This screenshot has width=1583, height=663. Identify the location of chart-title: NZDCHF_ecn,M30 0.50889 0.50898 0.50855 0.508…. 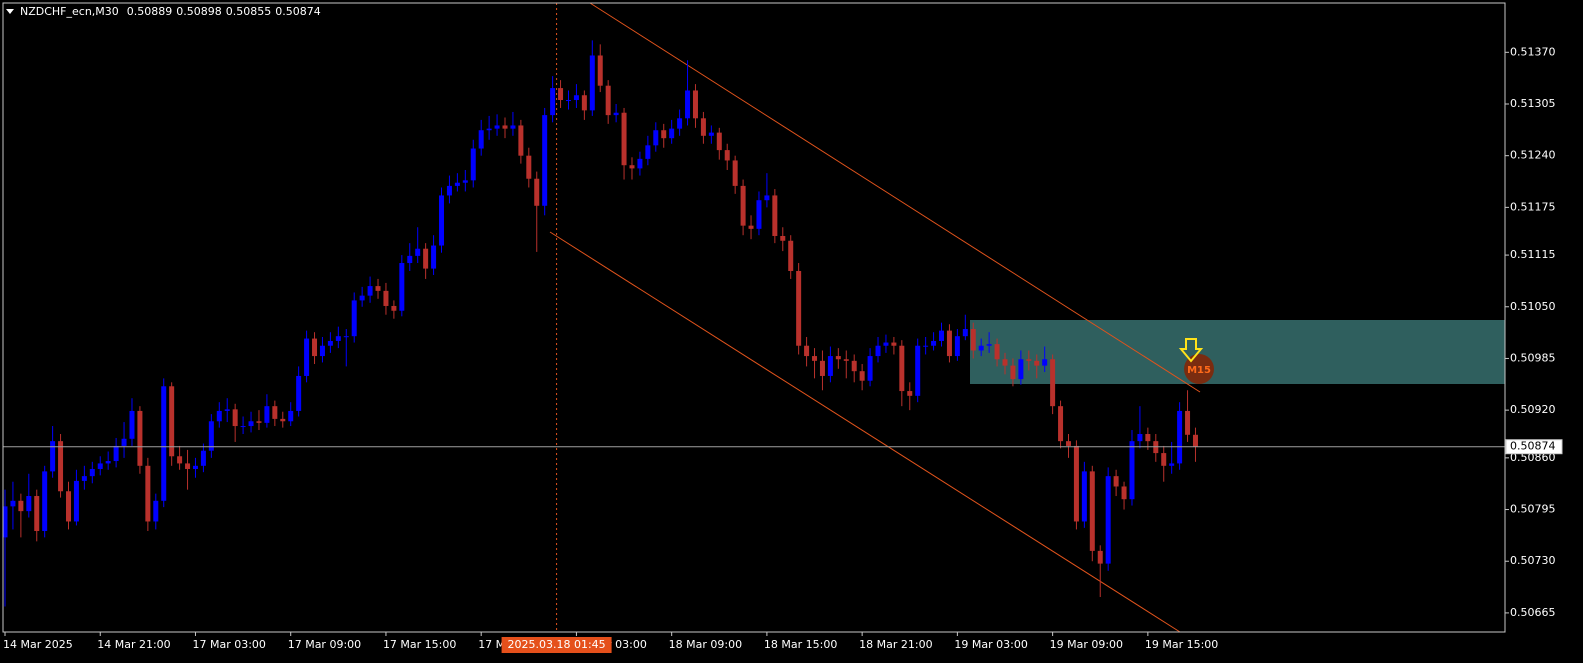
(170, 11).